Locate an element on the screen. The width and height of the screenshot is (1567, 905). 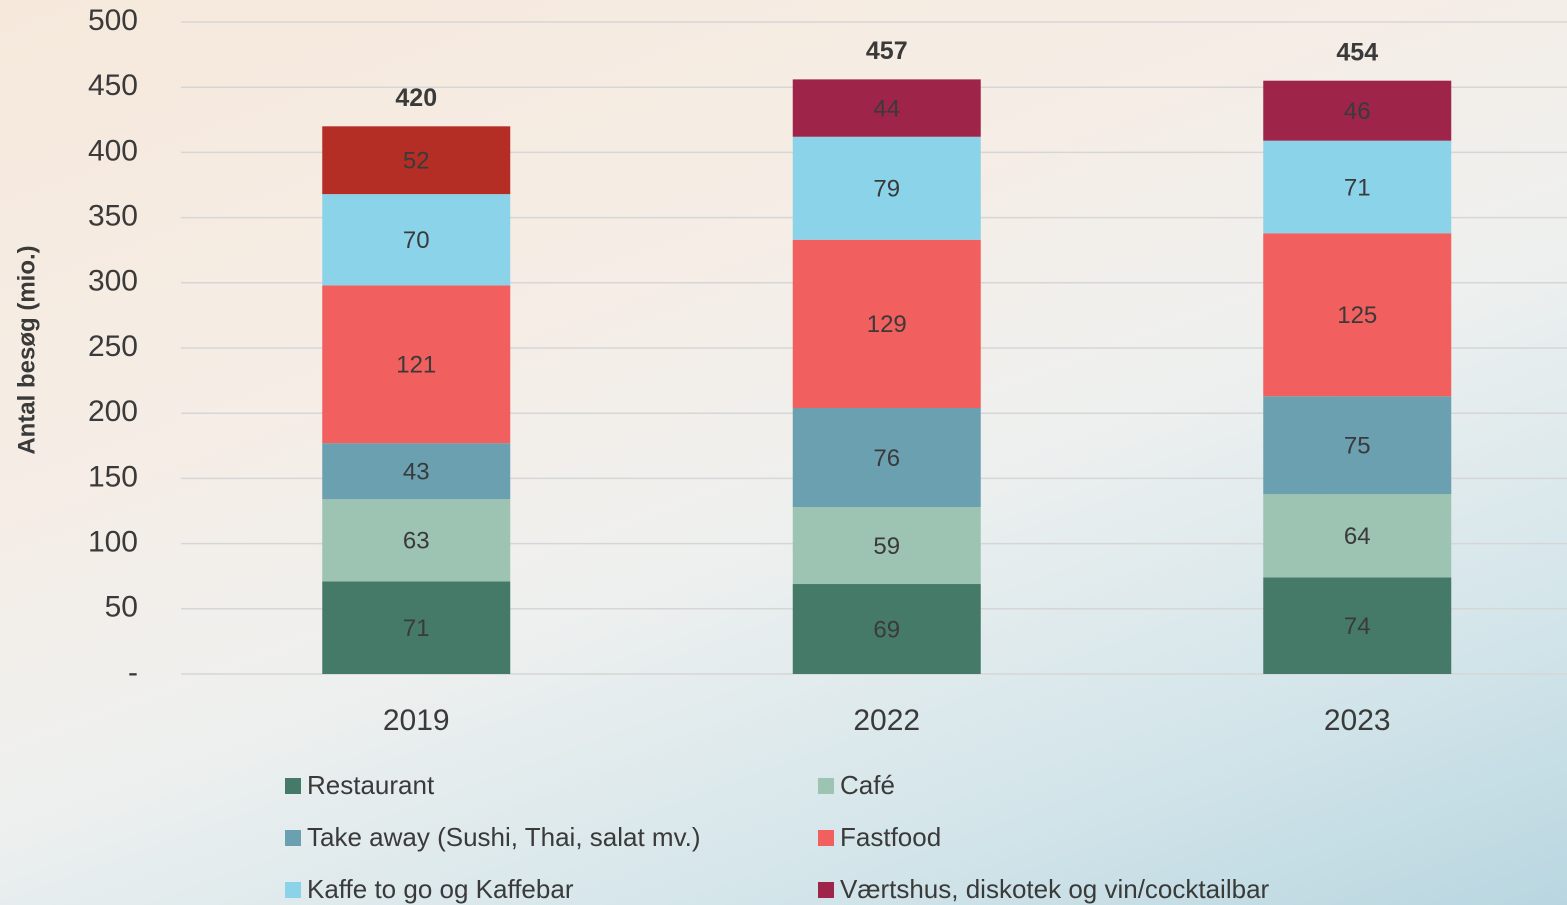
data-label: 69 is located at coordinates (886, 629).